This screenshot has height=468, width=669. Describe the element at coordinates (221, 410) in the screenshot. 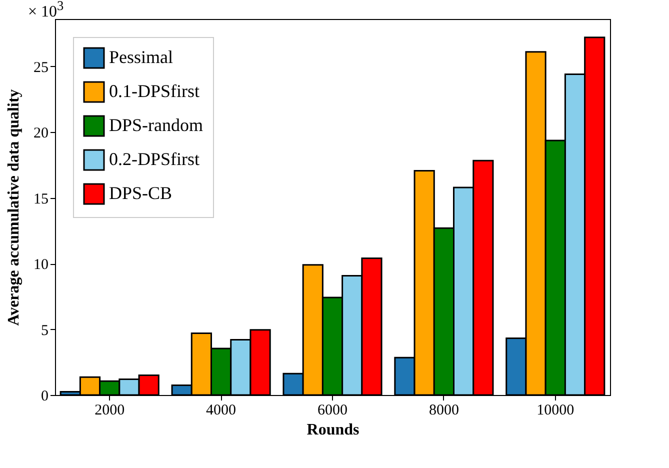

I see `x-tick-label: 4000` at that location.